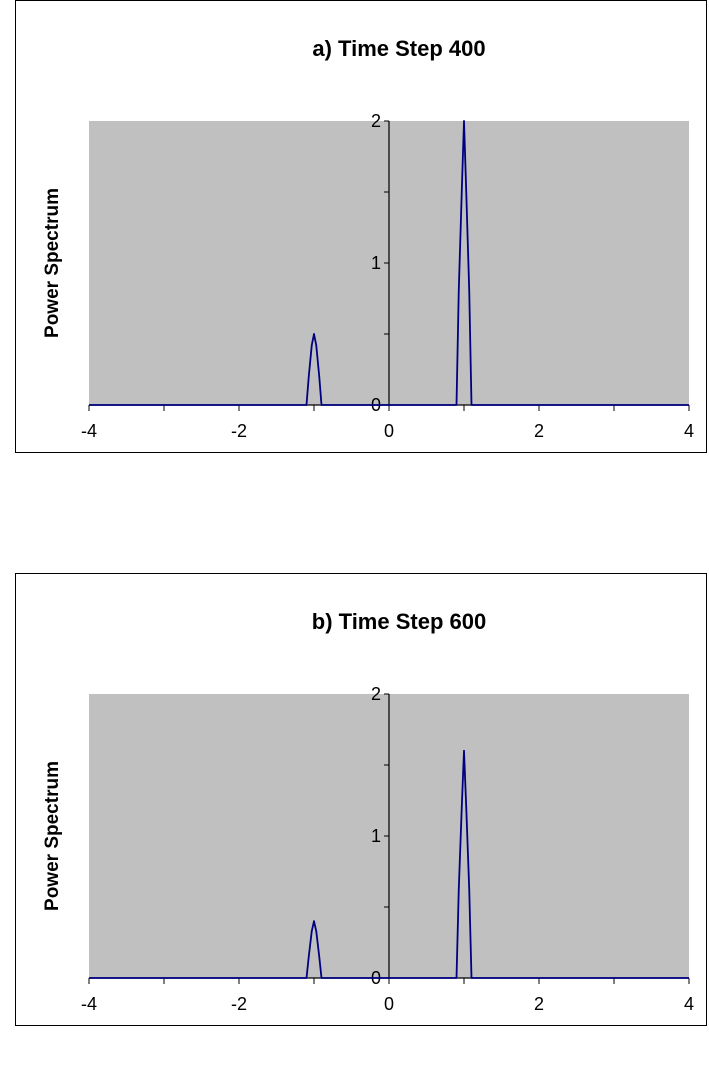 Image resolution: width=709 pixels, height=1090 pixels. I want to click on chart-title: b) Time Step 600, so click(399, 621).